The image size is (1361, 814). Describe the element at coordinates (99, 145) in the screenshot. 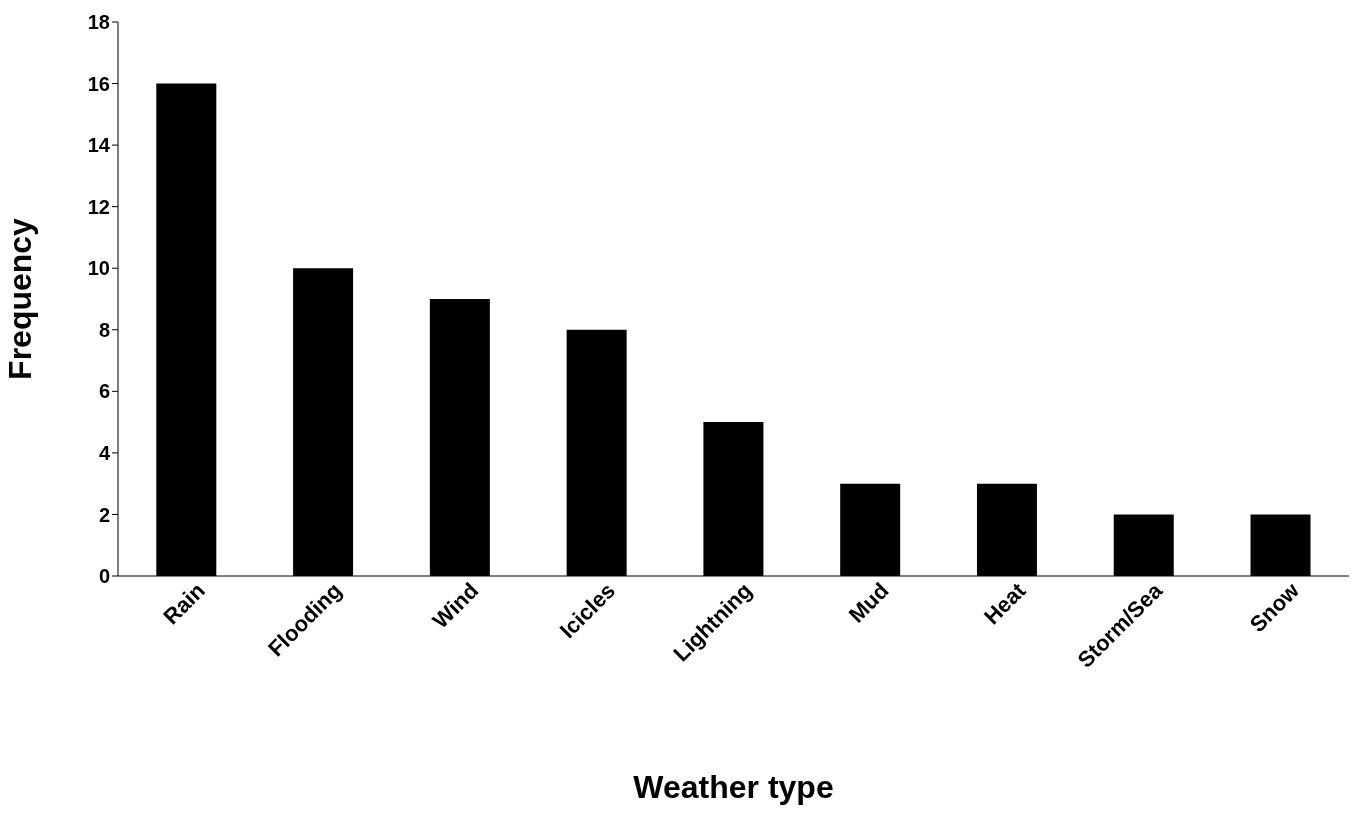

I see `y-tick-label: 14` at that location.